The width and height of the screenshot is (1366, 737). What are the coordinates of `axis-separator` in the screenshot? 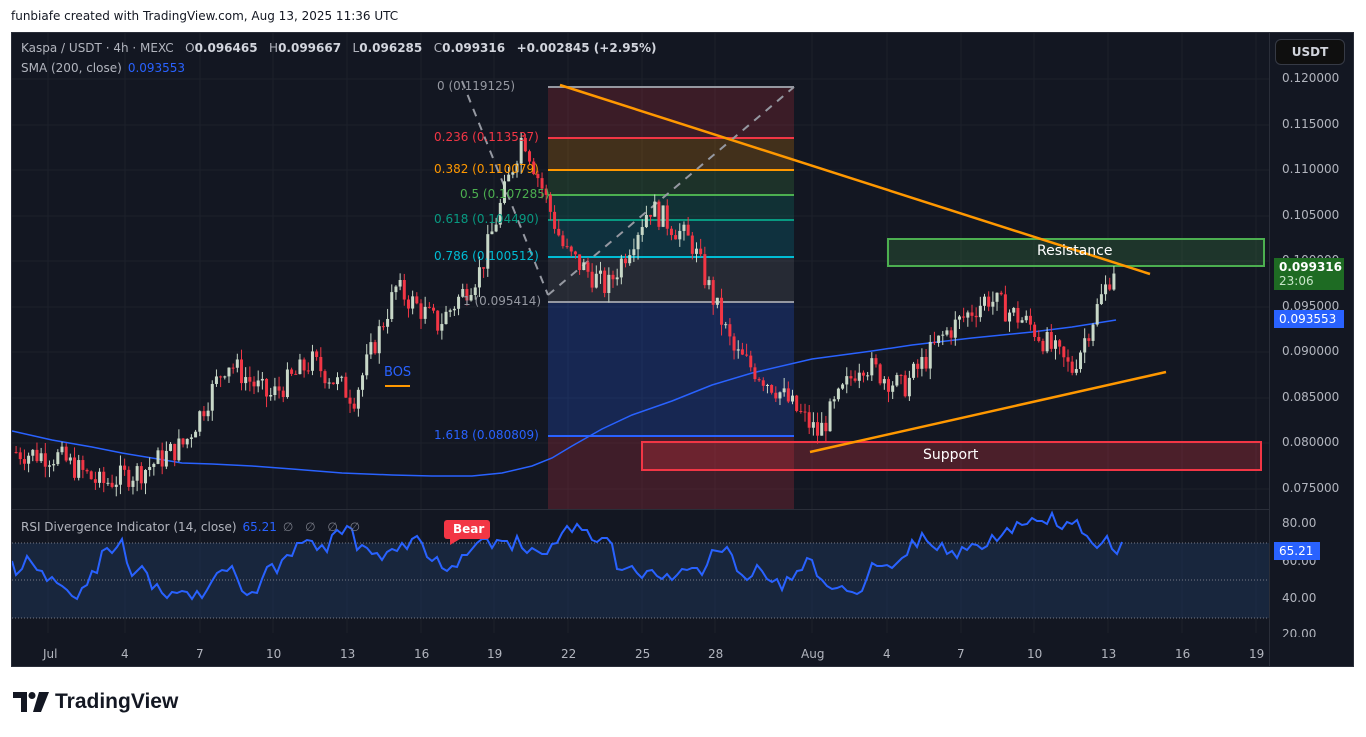 It's located at (1269, 349).